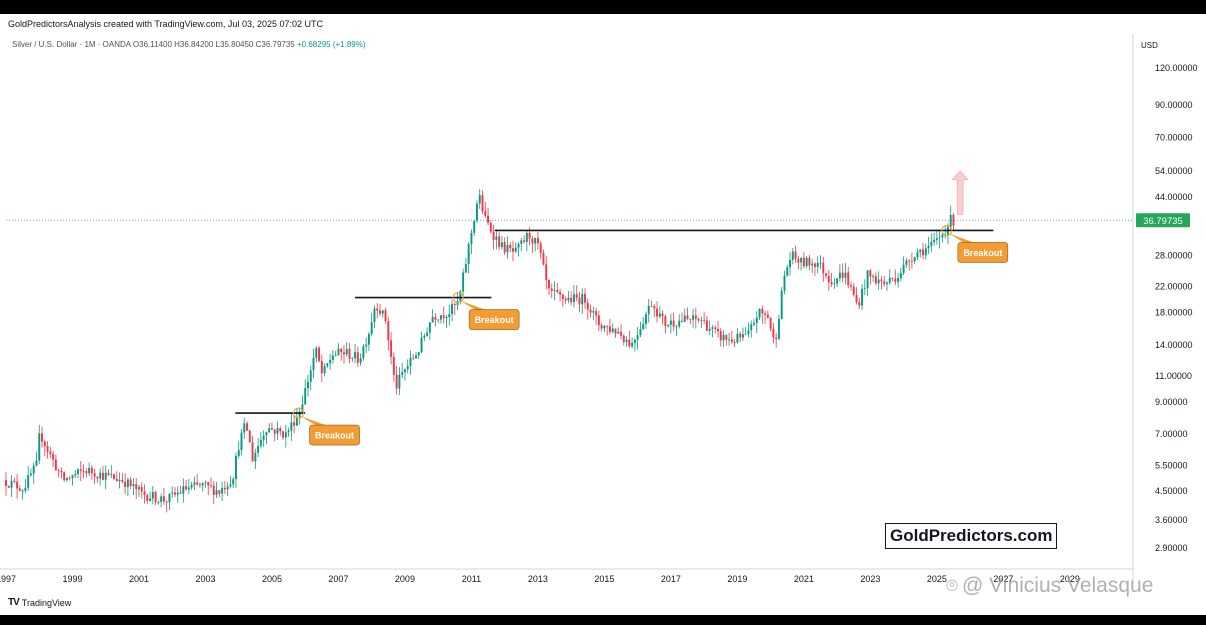 Image resolution: width=1206 pixels, height=625 pixels. Describe the element at coordinates (494, 319) in the screenshot. I see `callout-box` at that location.